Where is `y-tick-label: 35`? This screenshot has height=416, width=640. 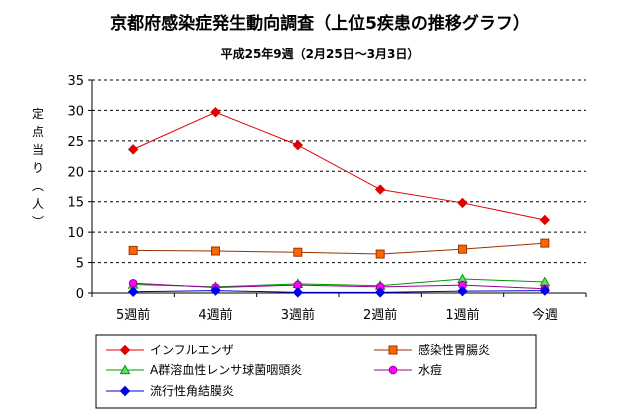 y-tick-label: 35 is located at coordinates (75, 81).